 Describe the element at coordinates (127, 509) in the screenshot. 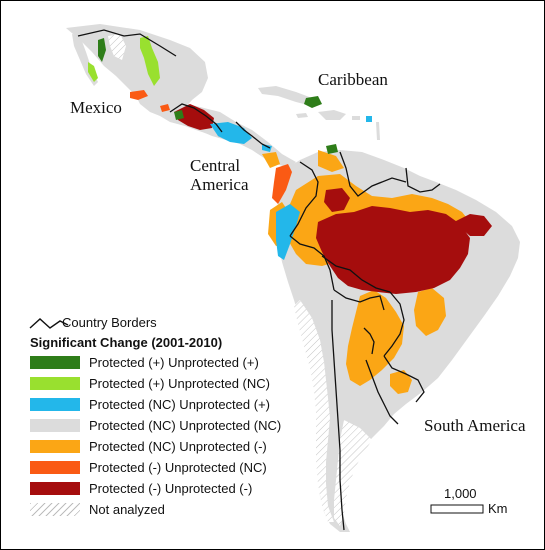

I see `legend-item-label: Not analyzed` at that location.